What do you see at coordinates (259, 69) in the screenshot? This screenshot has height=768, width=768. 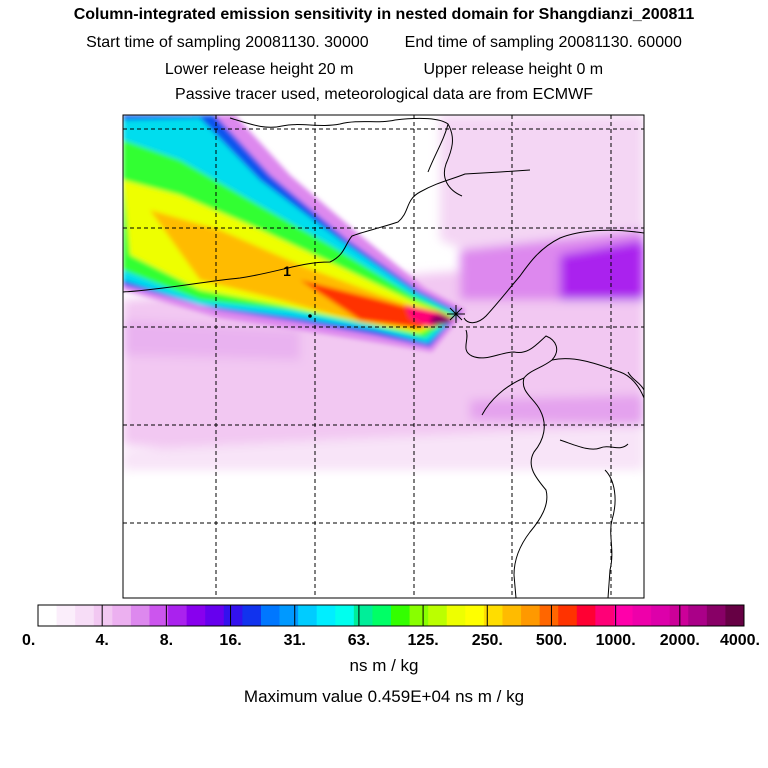 I see `lower-height-label: Lower release height 20 m` at bounding box center [259, 69].